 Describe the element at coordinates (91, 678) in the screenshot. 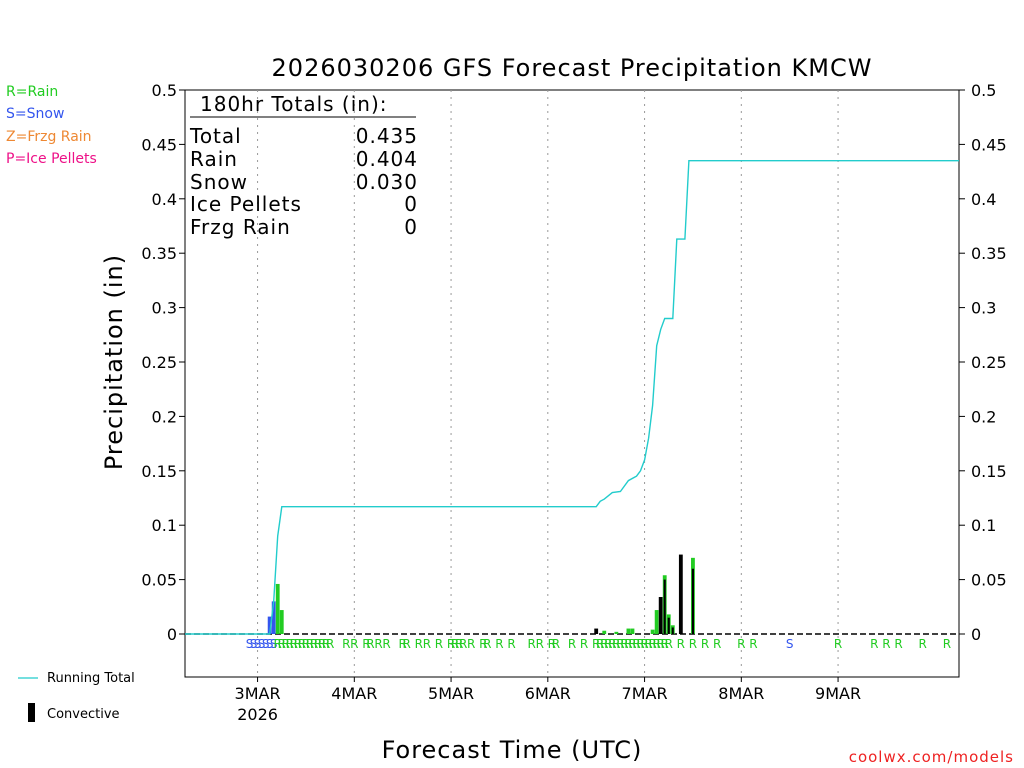

I see `running-total-legend-label: Running Total` at that location.